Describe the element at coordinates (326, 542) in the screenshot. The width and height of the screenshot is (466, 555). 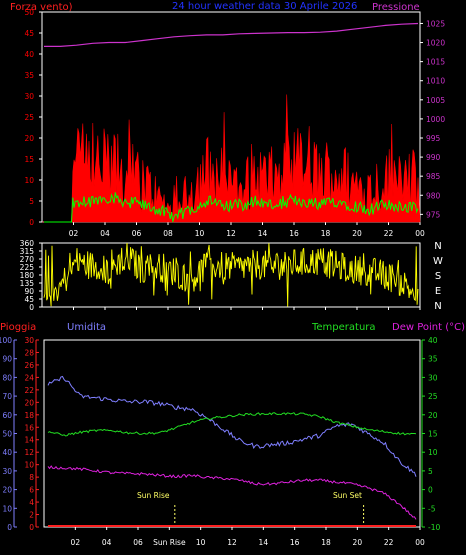
I see `bottom-hour-label: 18` at that location.